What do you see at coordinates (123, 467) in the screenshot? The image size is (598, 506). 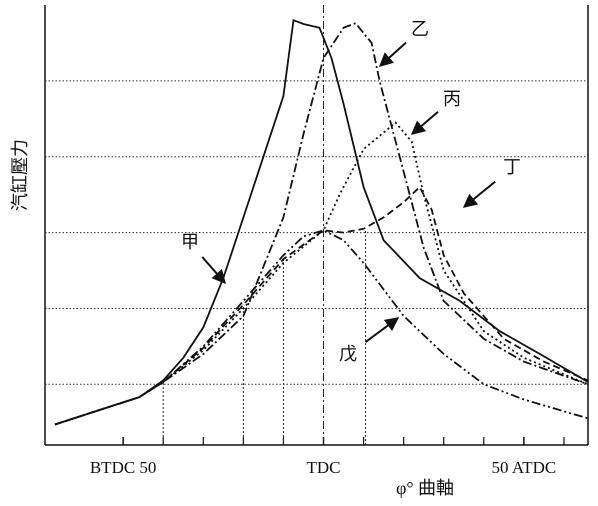 I see `x-tick-label: BTDC 50` at bounding box center [123, 467].